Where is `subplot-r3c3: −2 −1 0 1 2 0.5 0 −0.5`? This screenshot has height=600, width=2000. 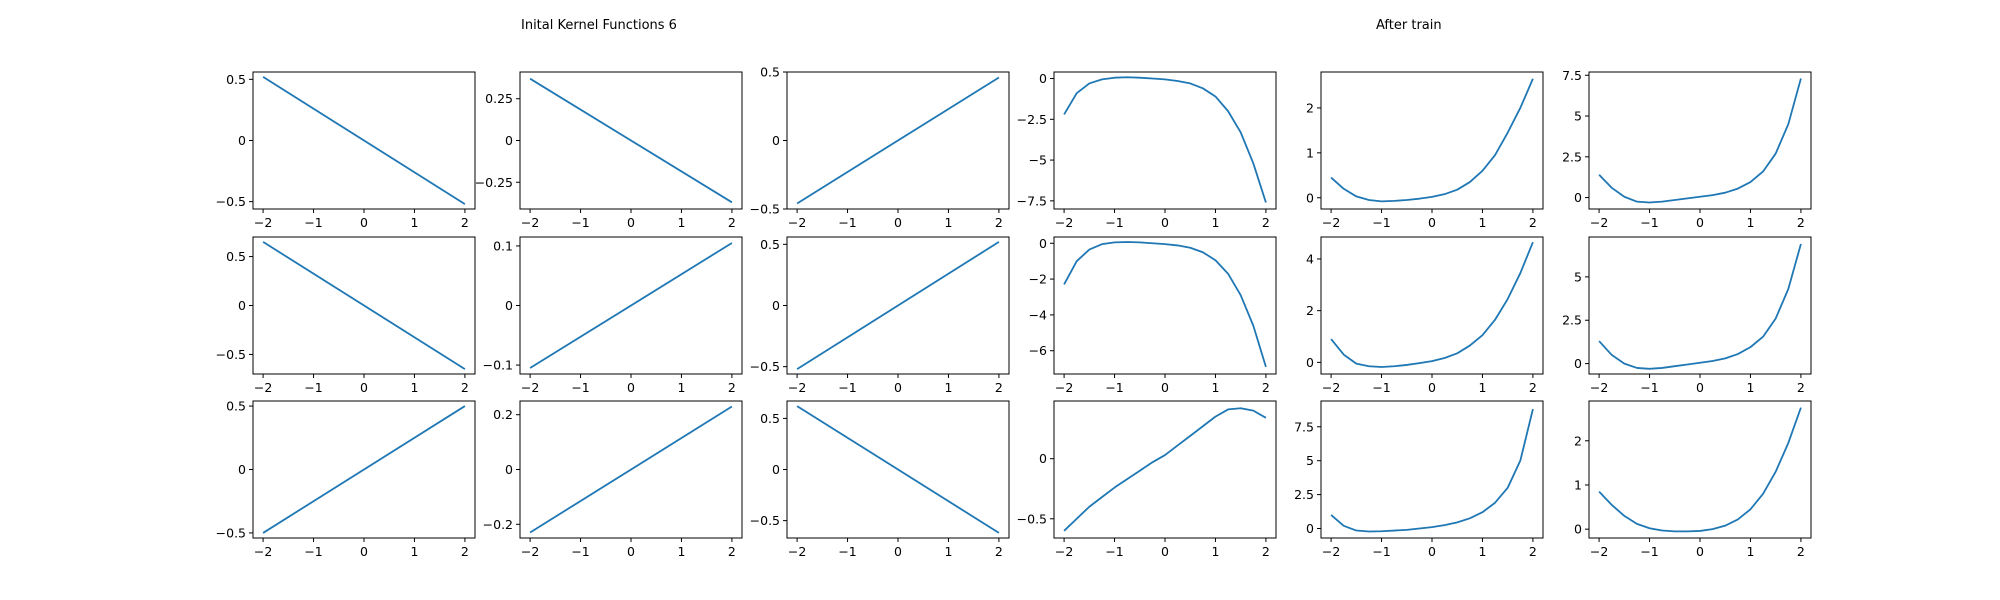
subplot-r3c3: −2 −1 0 1 2 0.5 0 −0.5 is located at coordinates (880, 479).